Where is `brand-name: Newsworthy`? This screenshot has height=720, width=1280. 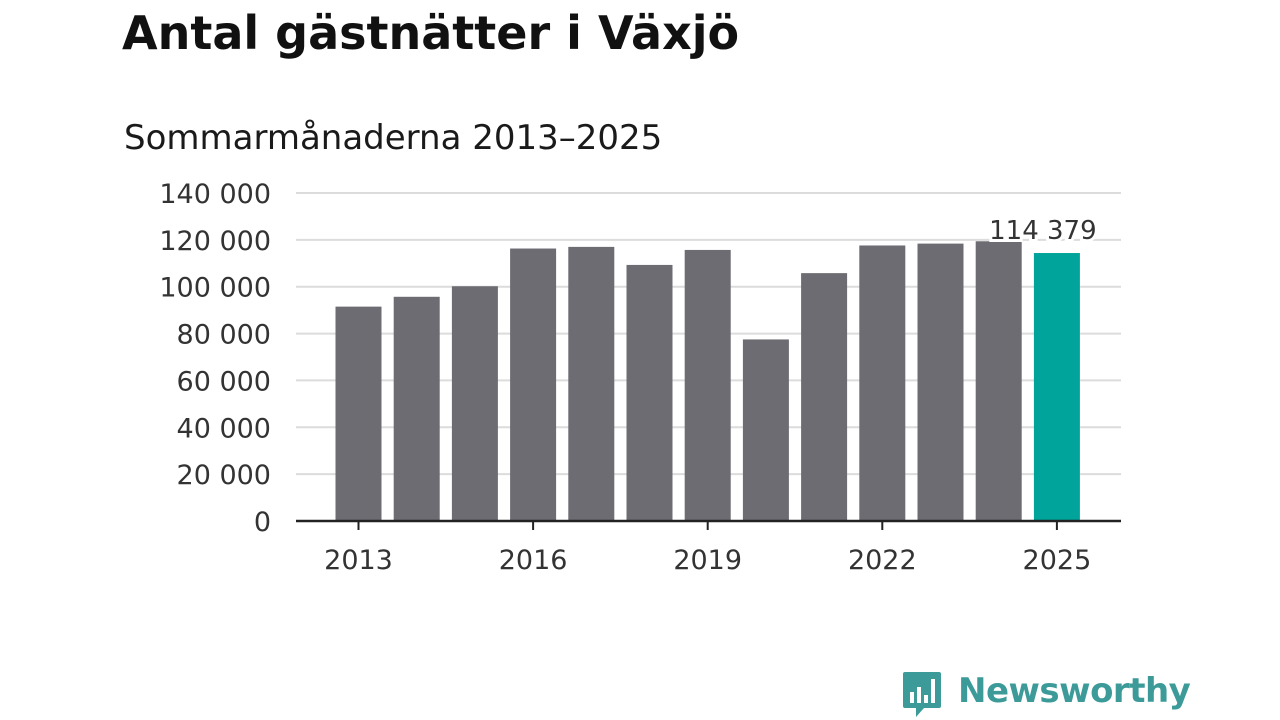
brand-name: Newsworthy is located at coordinates (1074, 691).